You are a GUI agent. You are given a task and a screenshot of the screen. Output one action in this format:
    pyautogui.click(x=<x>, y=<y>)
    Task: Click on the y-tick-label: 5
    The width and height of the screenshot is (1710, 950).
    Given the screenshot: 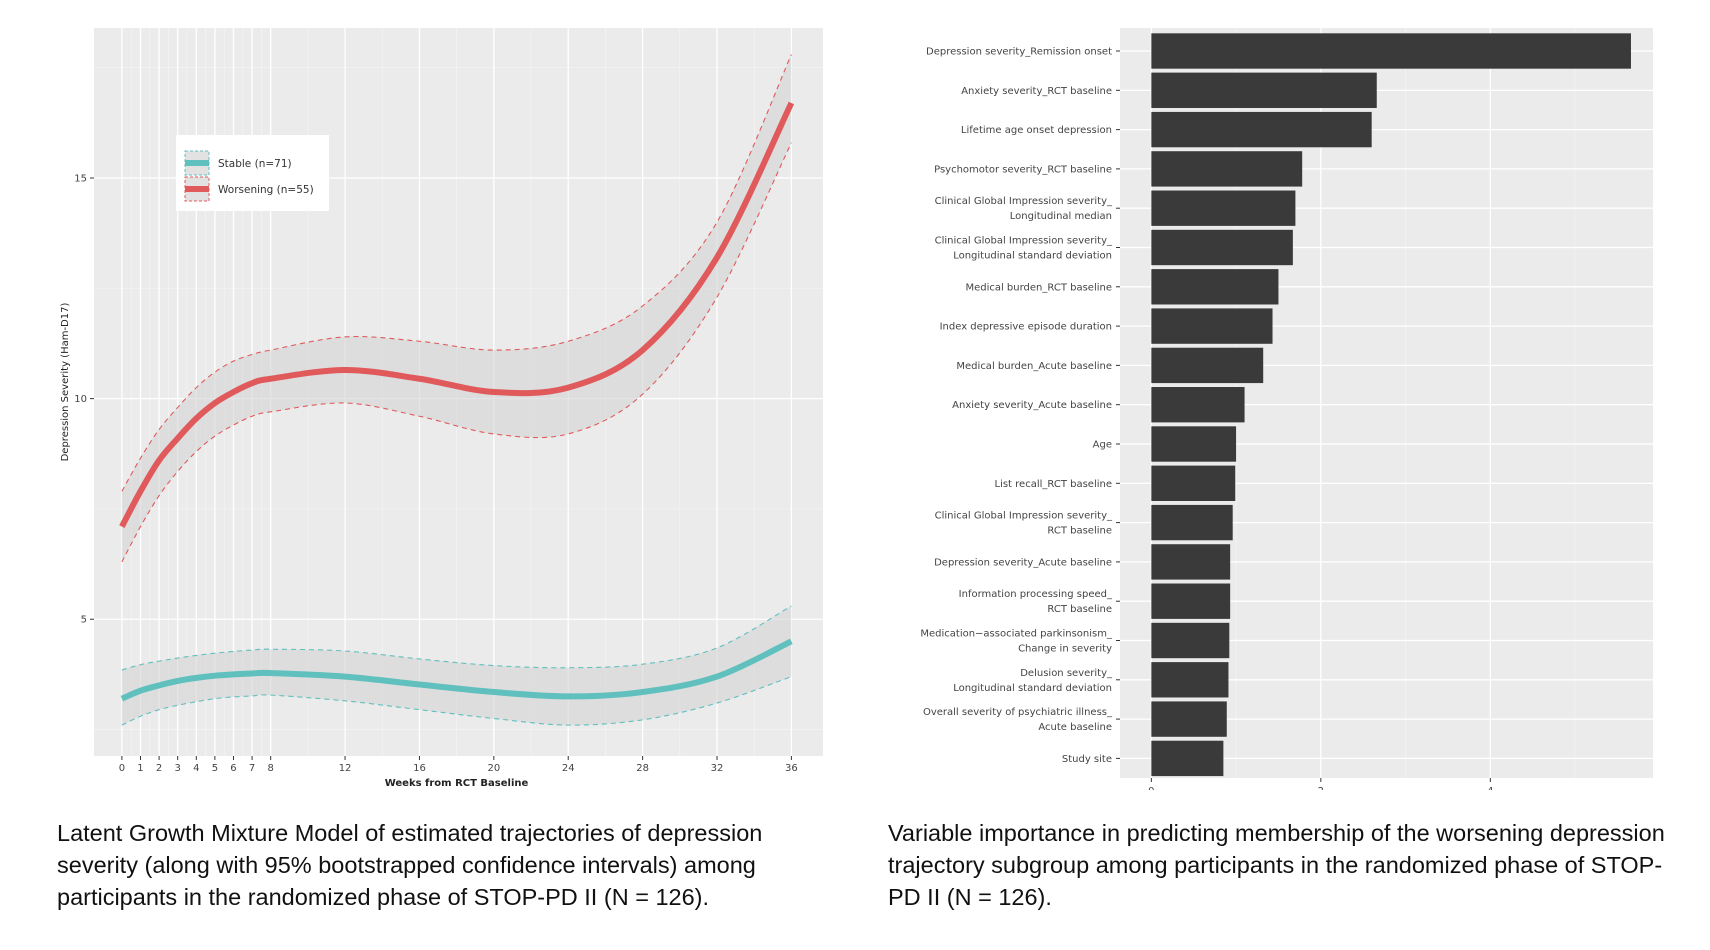 What is the action you would take?
    pyautogui.click(x=84, y=620)
    